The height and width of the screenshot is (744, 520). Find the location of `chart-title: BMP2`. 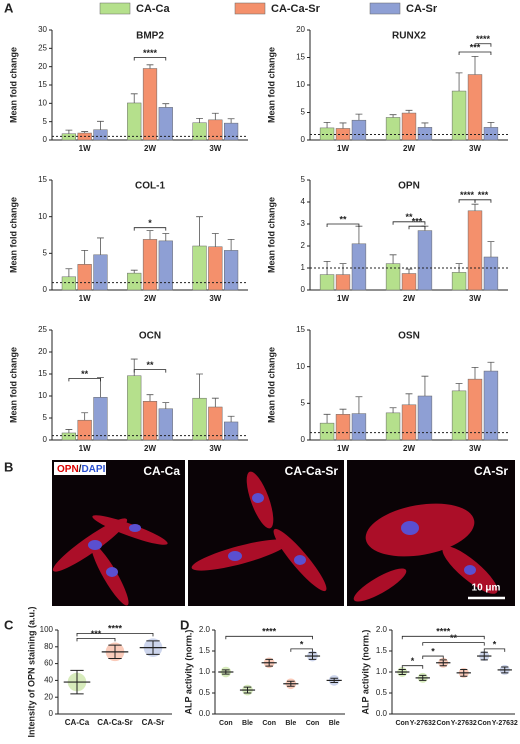

chart-title: BMP2 is located at coordinates (150, 36).